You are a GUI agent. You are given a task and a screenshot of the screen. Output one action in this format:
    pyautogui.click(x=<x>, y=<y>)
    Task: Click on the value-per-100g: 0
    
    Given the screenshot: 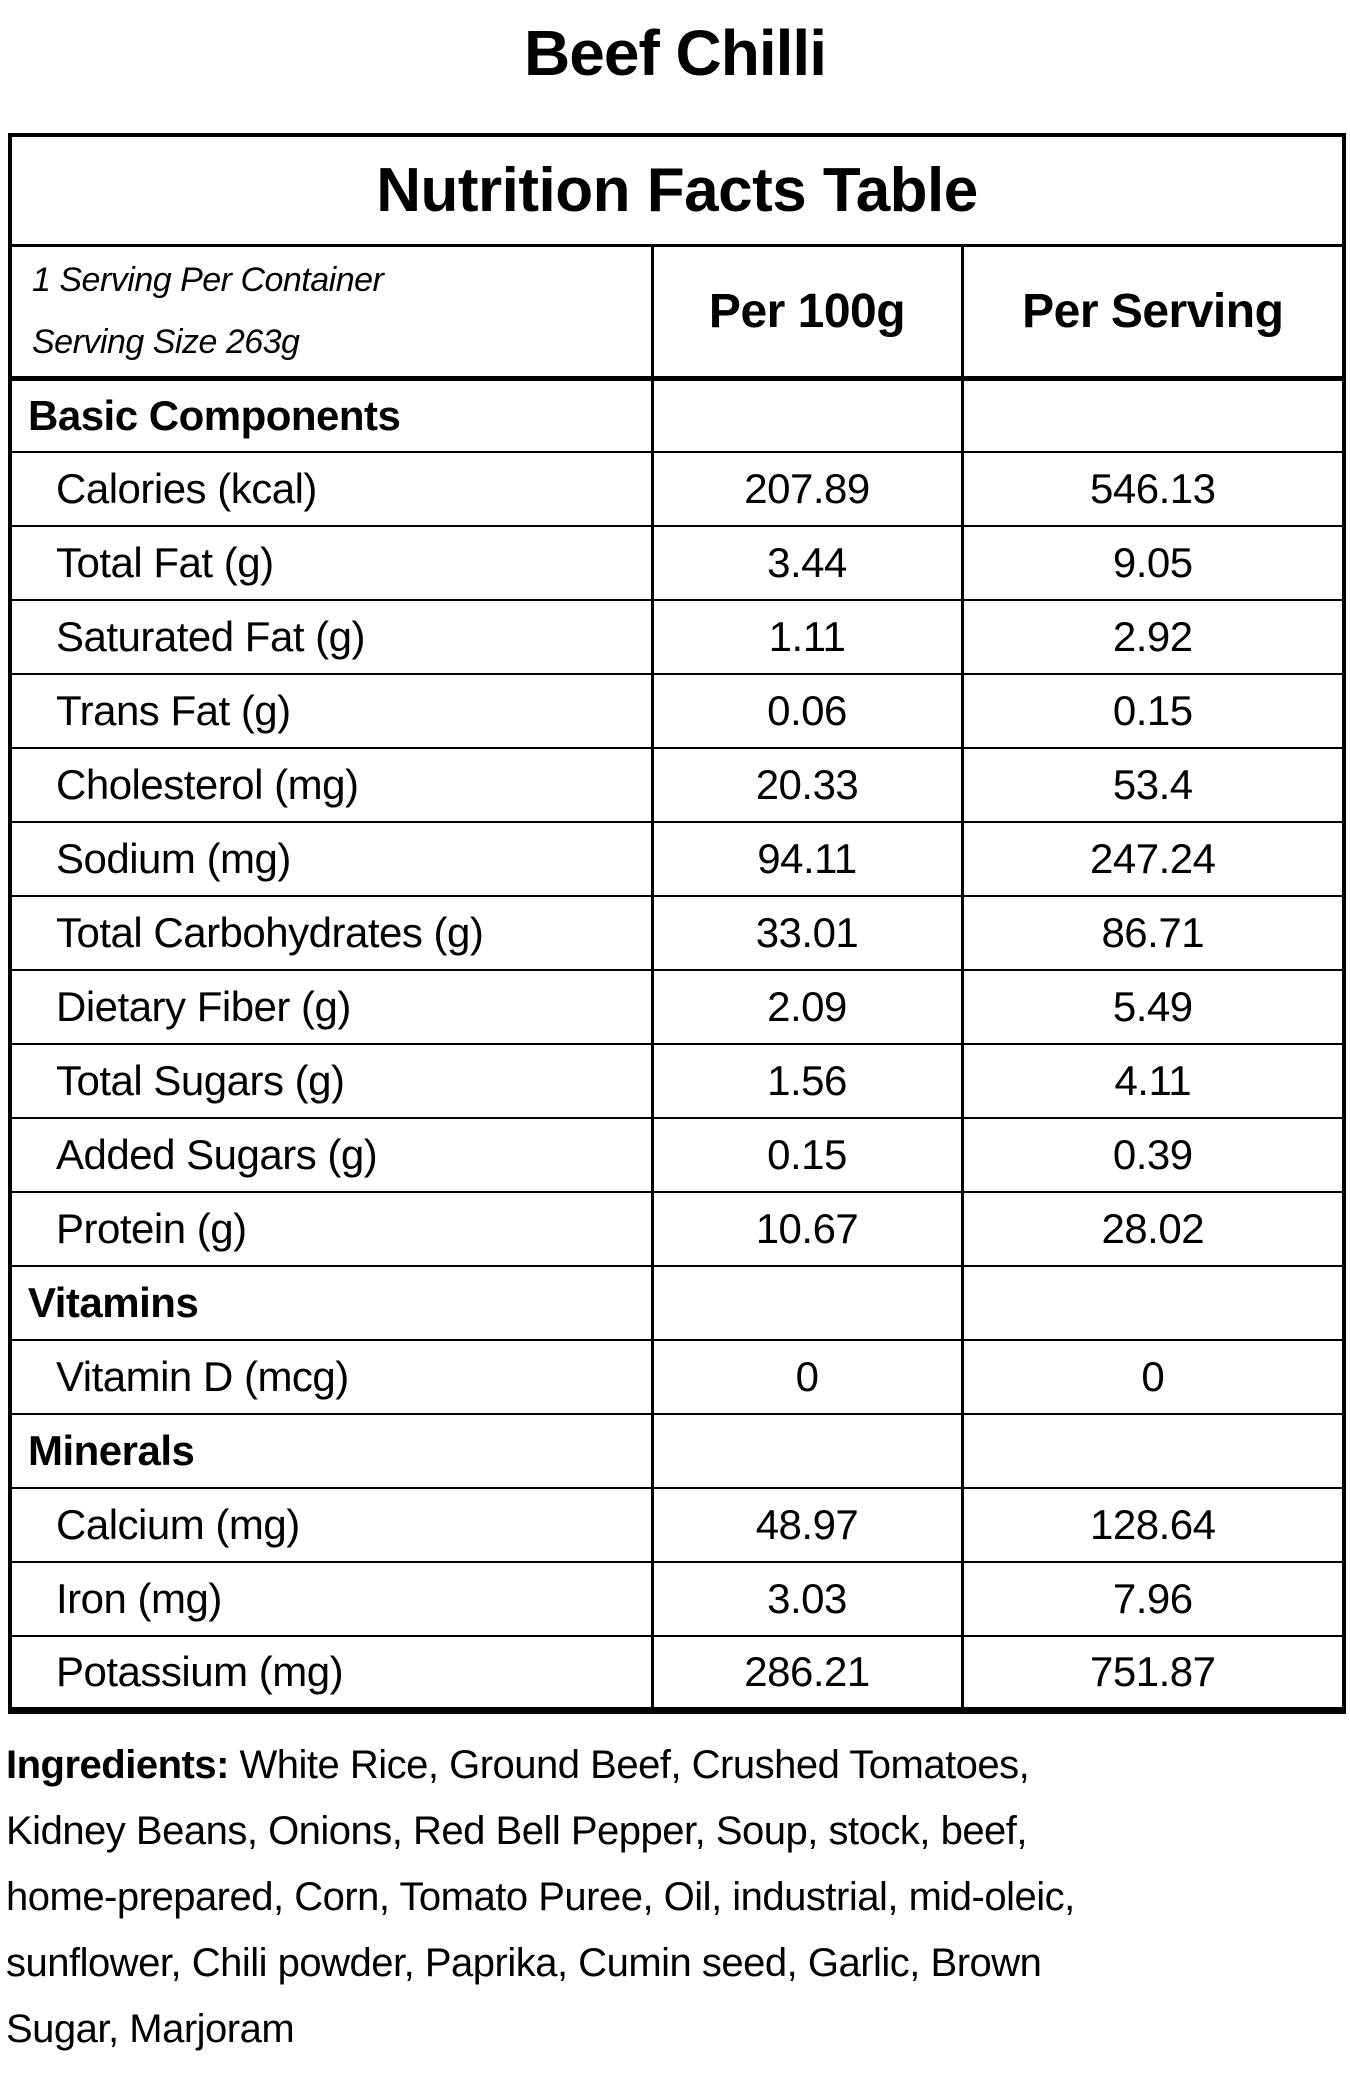 What is the action you would take?
    pyautogui.click(x=807, y=1377)
    